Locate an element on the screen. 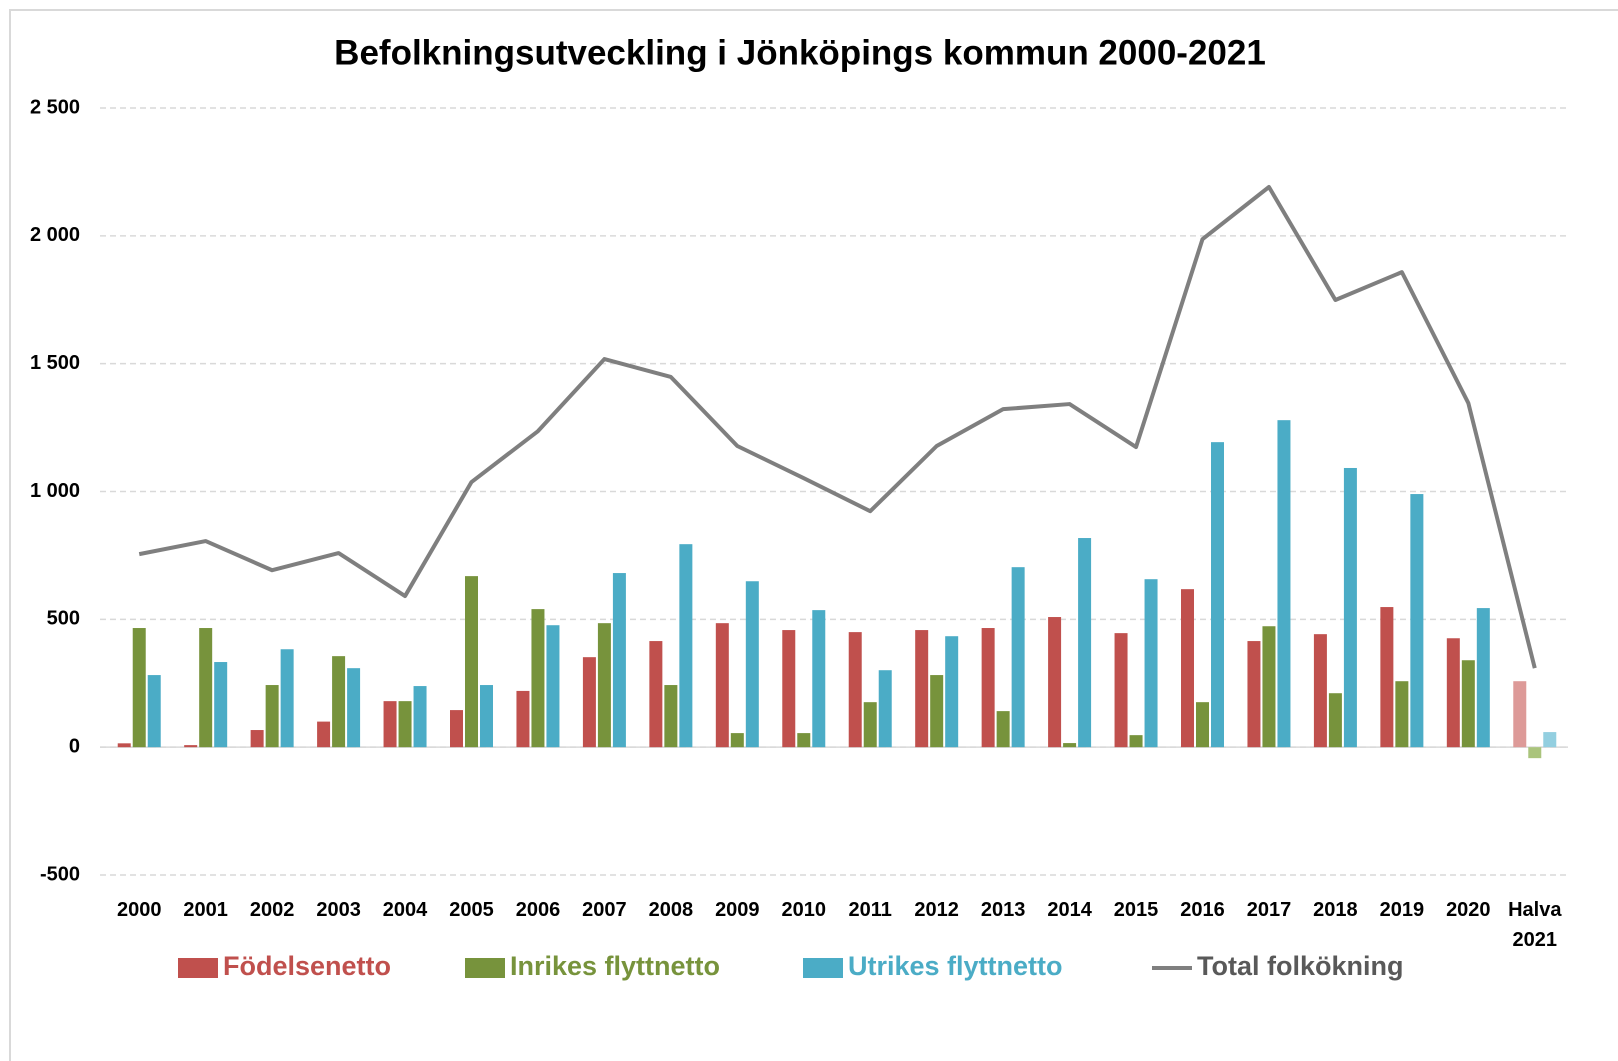 The height and width of the screenshot is (1061, 1618). legend-label: Total folkökning is located at coordinates (1300, 966).